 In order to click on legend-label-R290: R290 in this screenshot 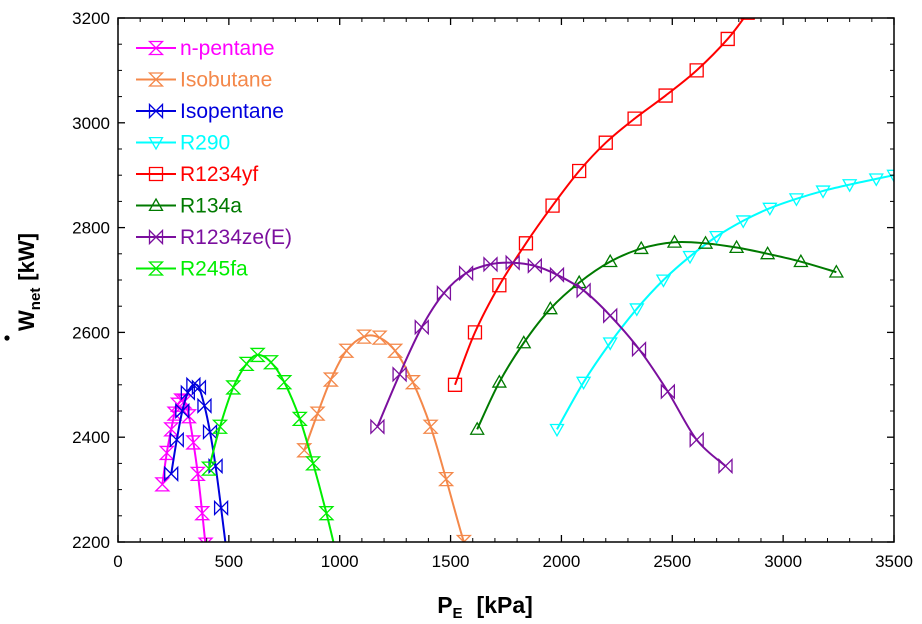, I will do `click(205, 143)`.